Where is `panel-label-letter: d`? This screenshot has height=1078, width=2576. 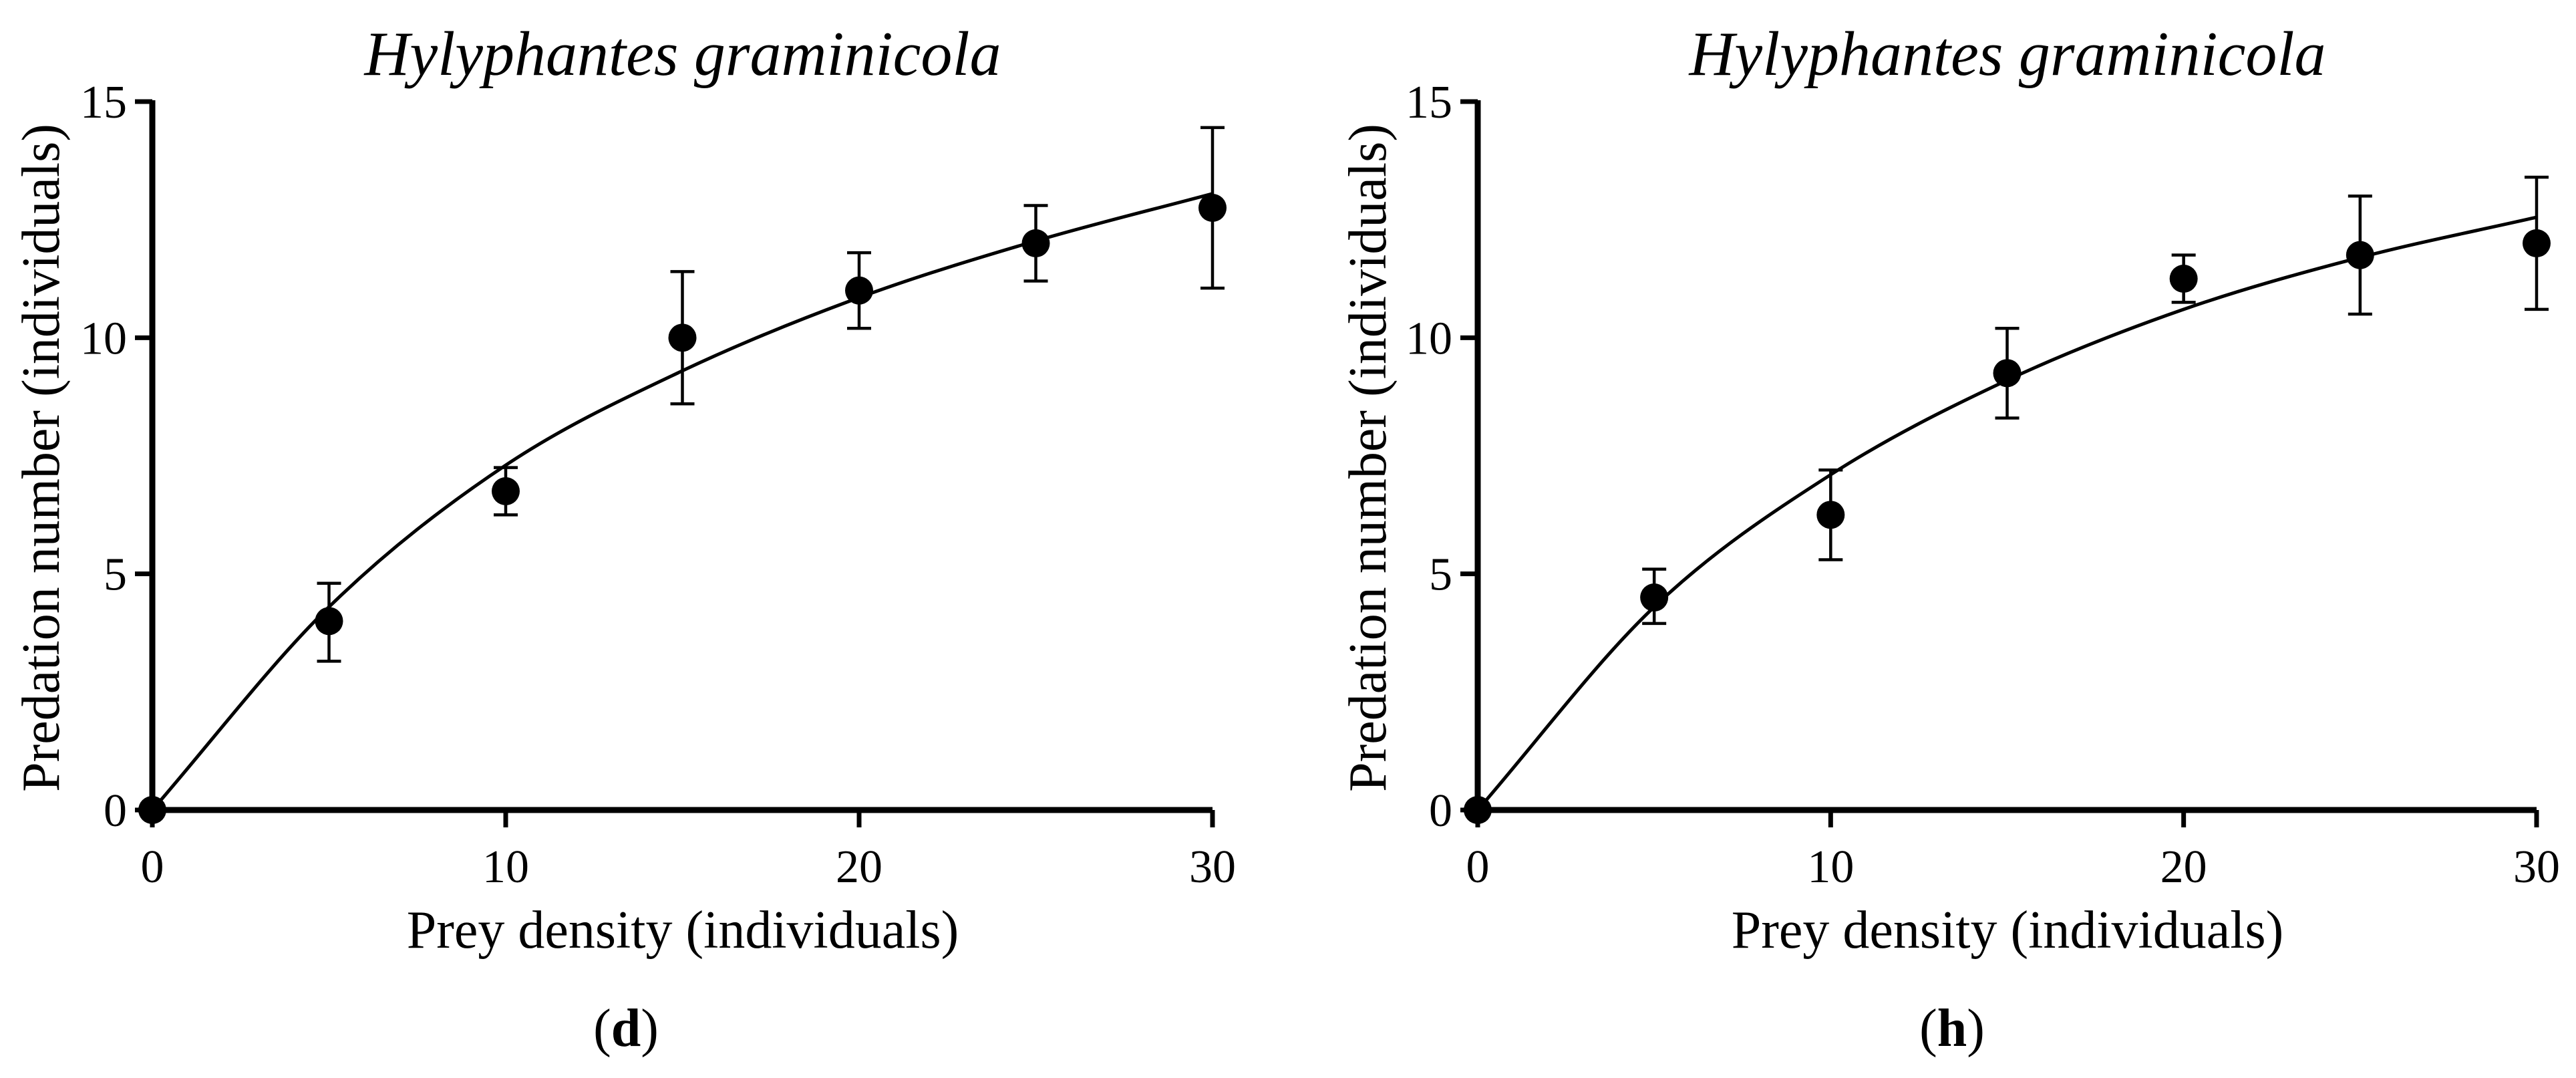 panel-label-letter: d is located at coordinates (626, 1028).